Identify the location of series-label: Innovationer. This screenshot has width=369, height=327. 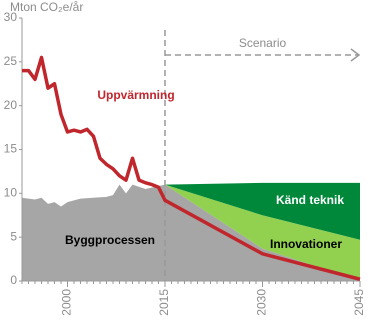
(306, 244).